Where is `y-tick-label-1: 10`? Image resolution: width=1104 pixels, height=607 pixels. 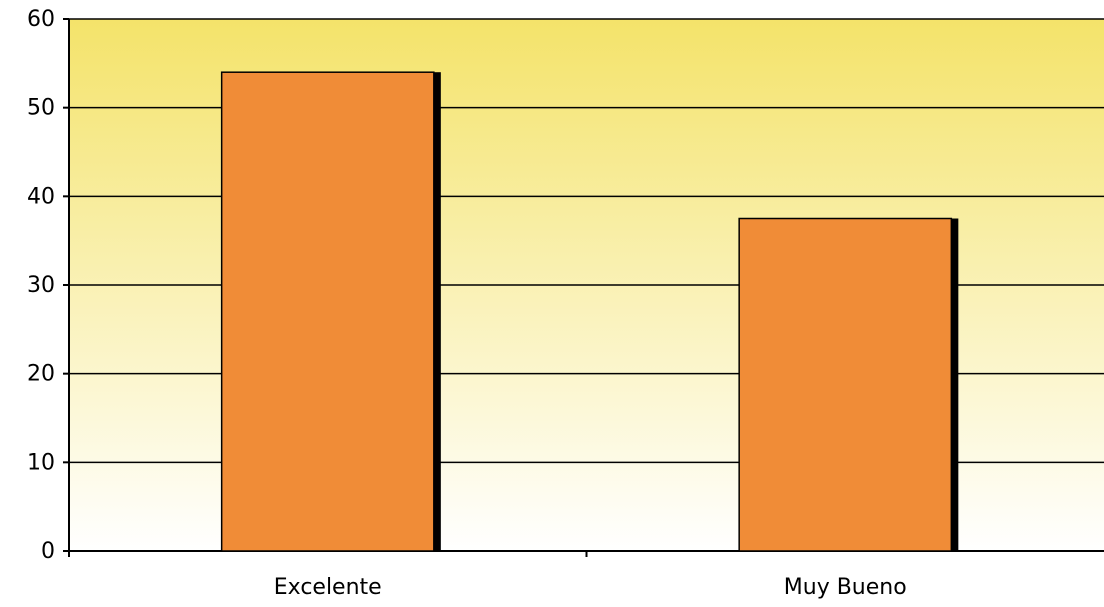
y-tick-label-1: 10 is located at coordinates (41, 462).